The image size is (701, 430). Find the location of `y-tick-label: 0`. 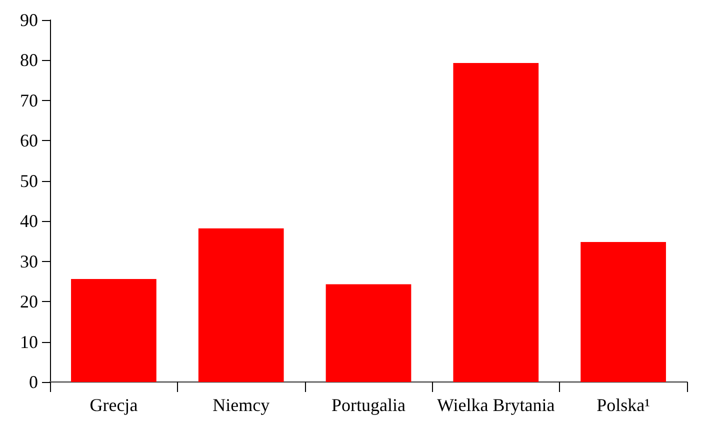

y-tick-label: 0 is located at coordinates (33, 382).